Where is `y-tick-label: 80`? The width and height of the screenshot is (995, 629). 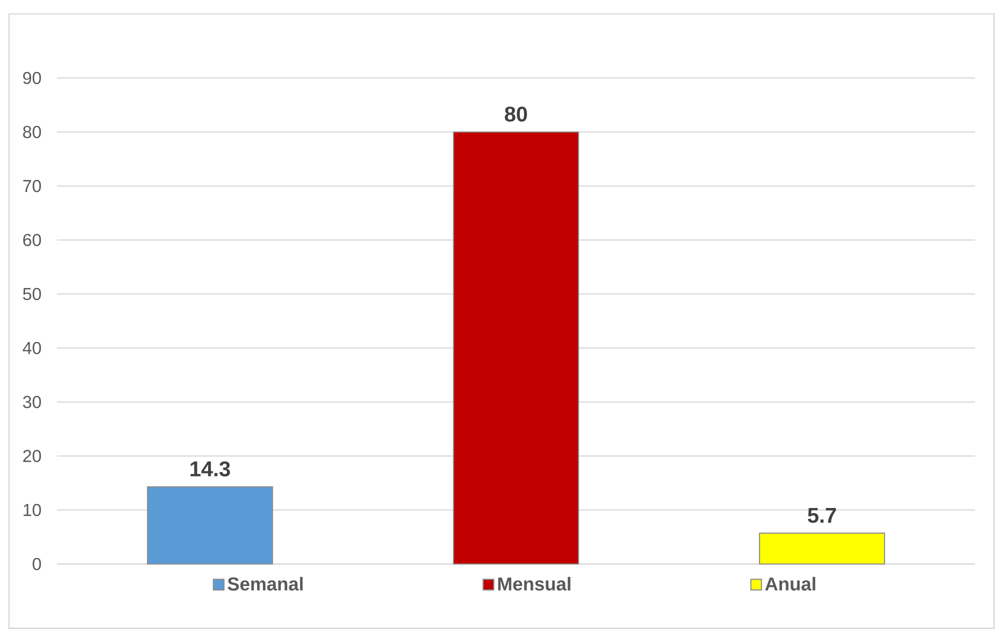 y-tick-label: 80 is located at coordinates (32, 132).